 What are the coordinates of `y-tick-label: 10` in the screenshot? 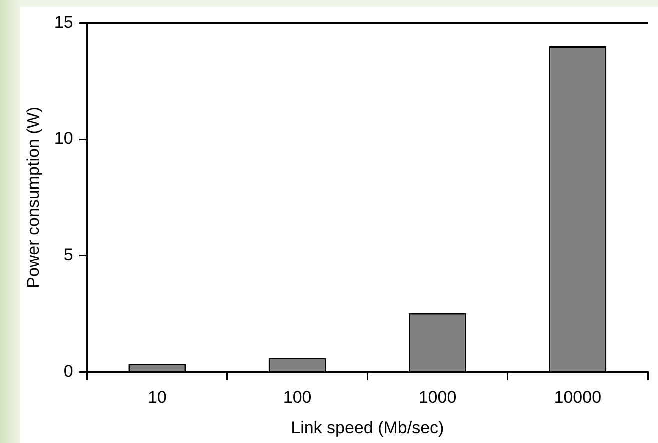 It's located at (64, 138).